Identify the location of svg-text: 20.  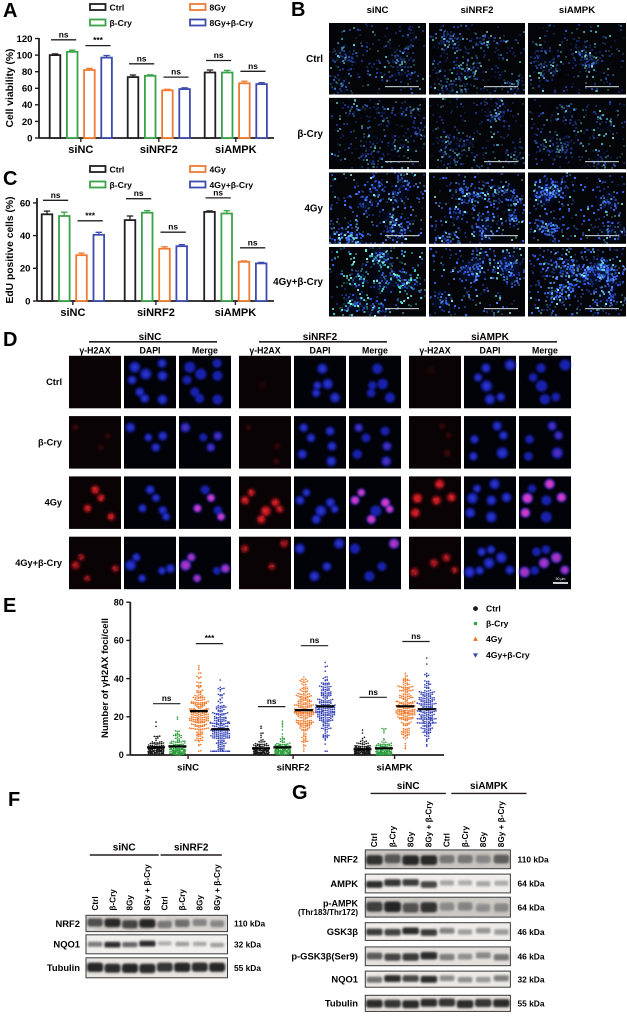
(119, 717).